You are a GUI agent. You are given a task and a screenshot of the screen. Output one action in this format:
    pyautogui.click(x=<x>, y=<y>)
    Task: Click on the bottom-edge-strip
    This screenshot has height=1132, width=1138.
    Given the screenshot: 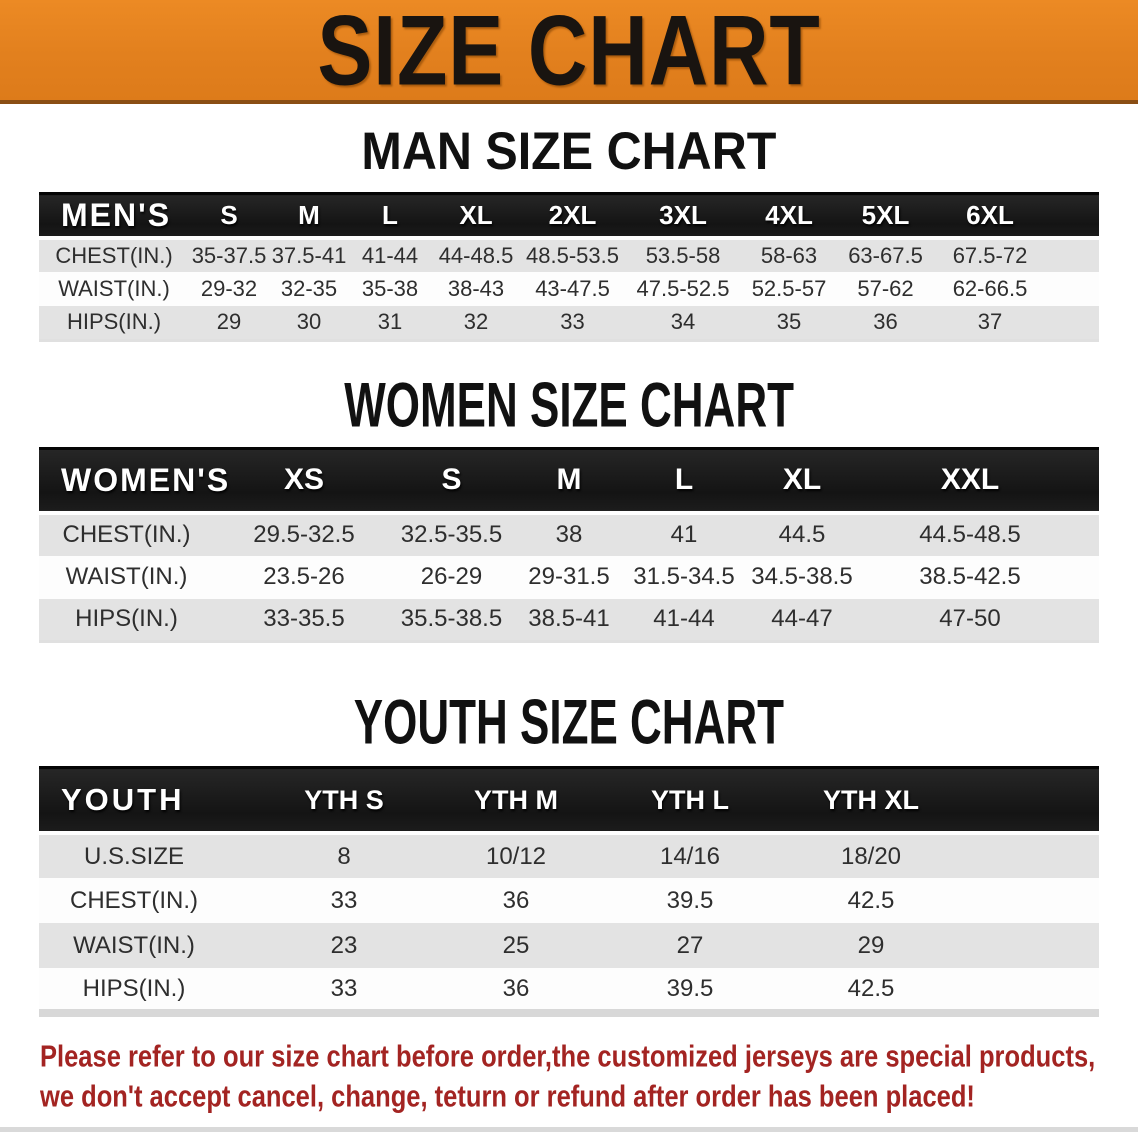 What is the action you would take?
    pyautogui.click(x=569, y=1129)
    